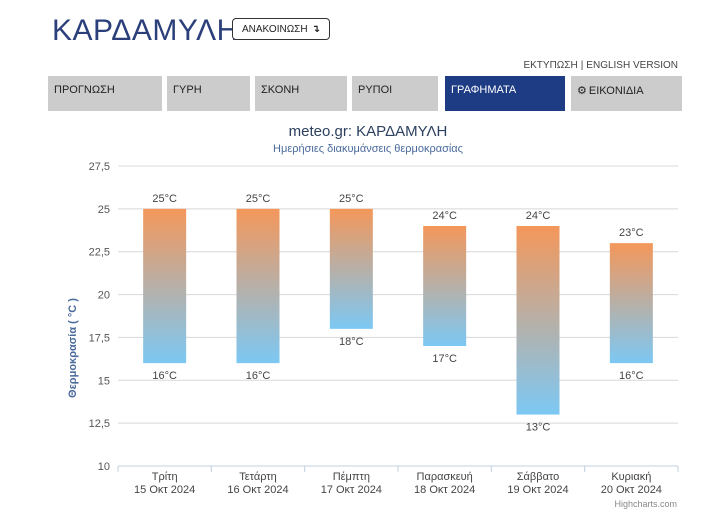 This screenshot has height=526, width=702. Describe the element at coordinates (99, 424) in the screenshot. I see `y-tick-label: 12,5` at that location.